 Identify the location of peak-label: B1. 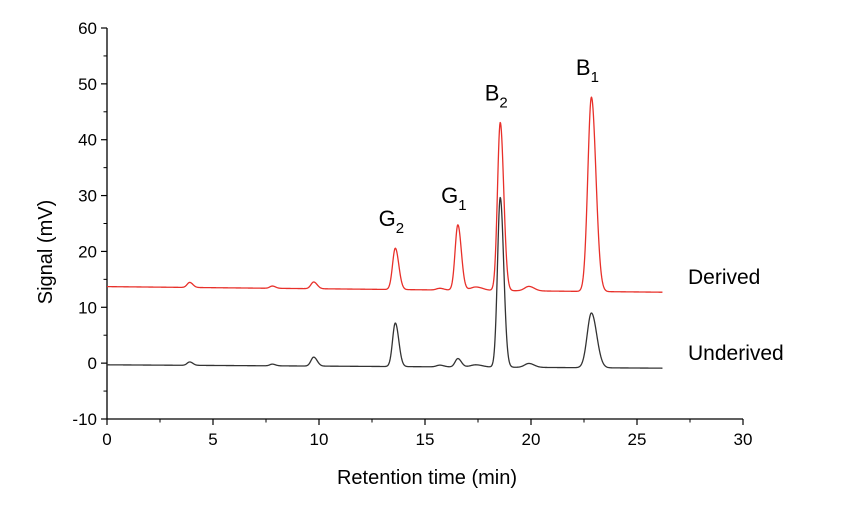
(587, 70).